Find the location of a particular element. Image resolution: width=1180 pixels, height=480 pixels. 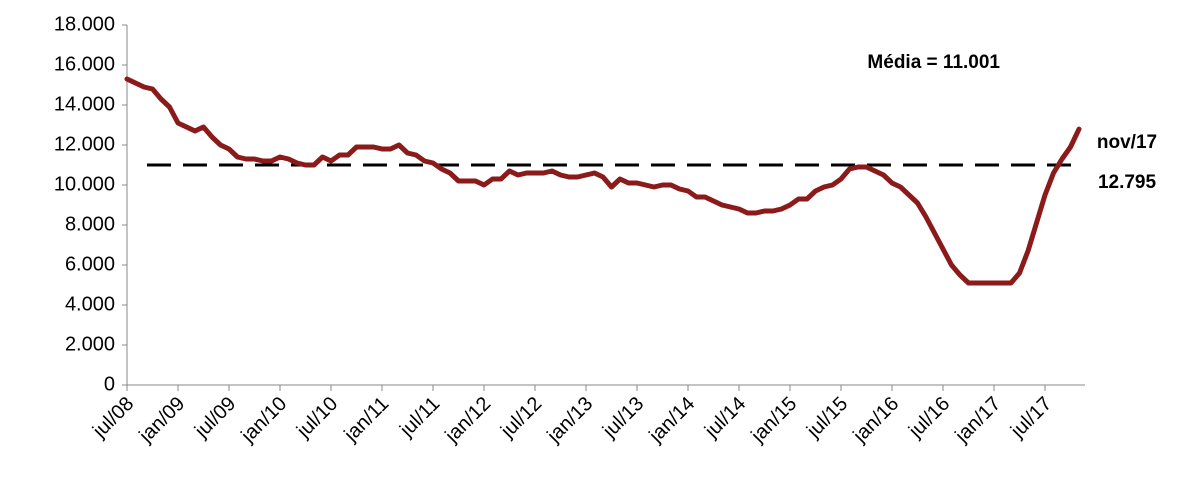

y-tick-label: 12.000 is located at coordinates (84, 144).